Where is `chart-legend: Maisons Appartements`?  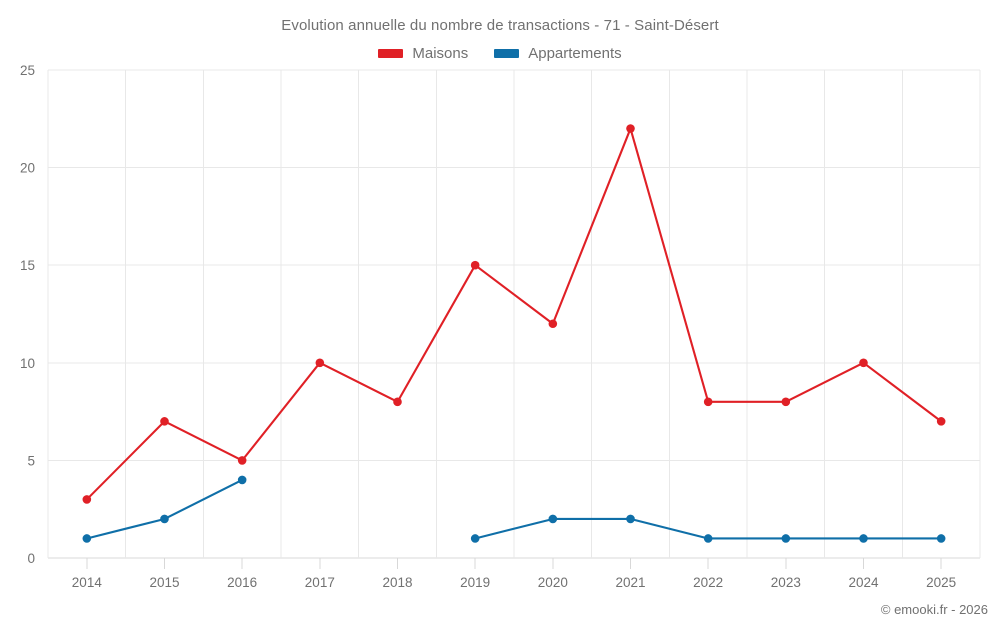
chart-legend: Maisons Appartements is located at coordinates (500, 53).